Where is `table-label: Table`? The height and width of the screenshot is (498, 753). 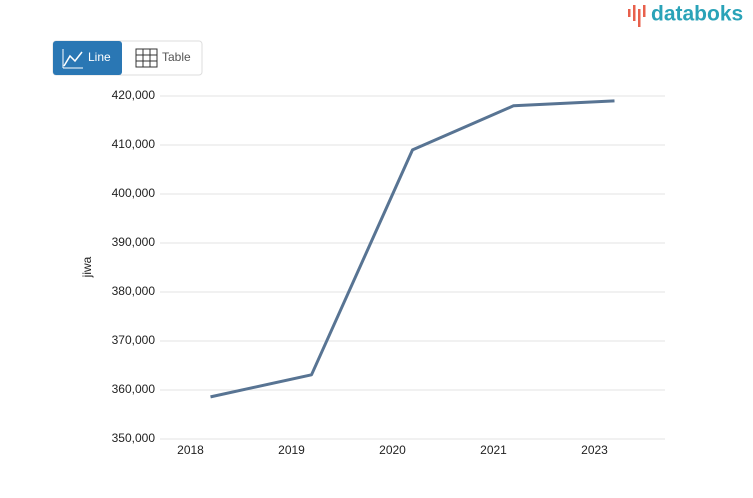 table-label: Table is located at coordinates (176, 57).